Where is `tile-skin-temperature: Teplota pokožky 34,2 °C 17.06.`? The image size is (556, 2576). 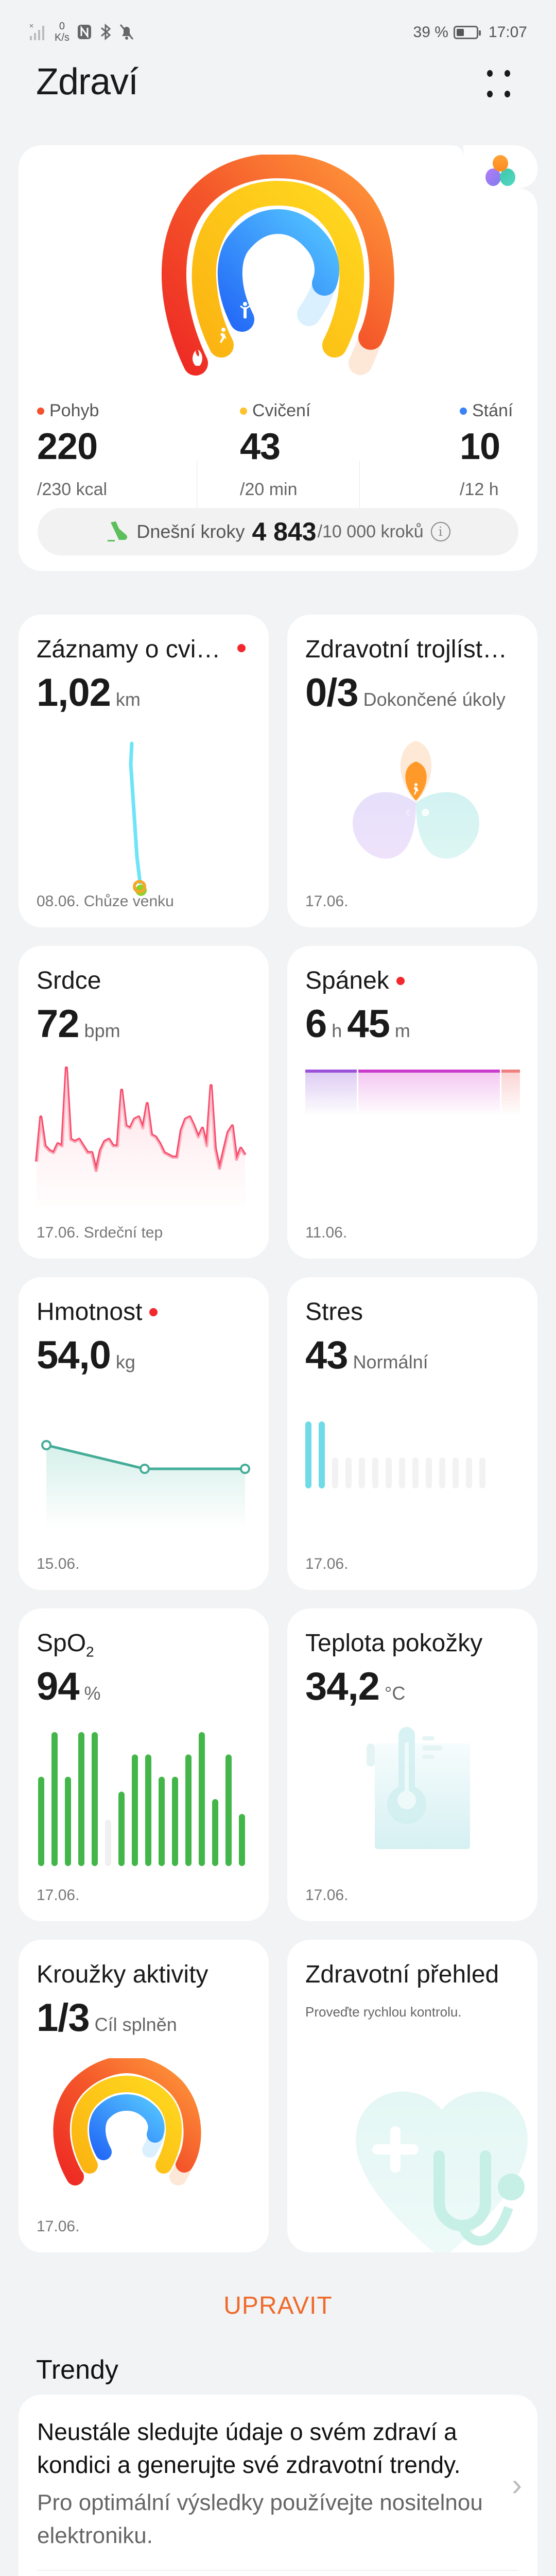 tile-skin-temperature: Teplota pokožky 34,2 °C 17.06. is located at coordinates (412, 1764).